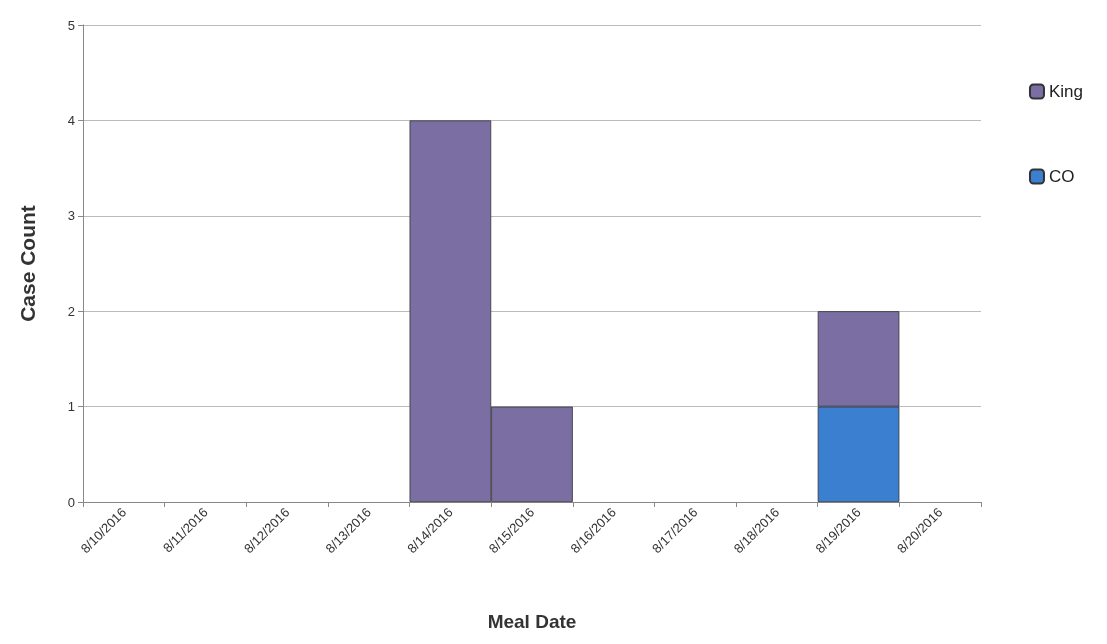 Image resolution: width=1107 pixels, height=644 pixels. What do you see at coordinates (71, 407) in the screenshot?
I see `y-tick-label: 1` at bounding box center [71, 407].